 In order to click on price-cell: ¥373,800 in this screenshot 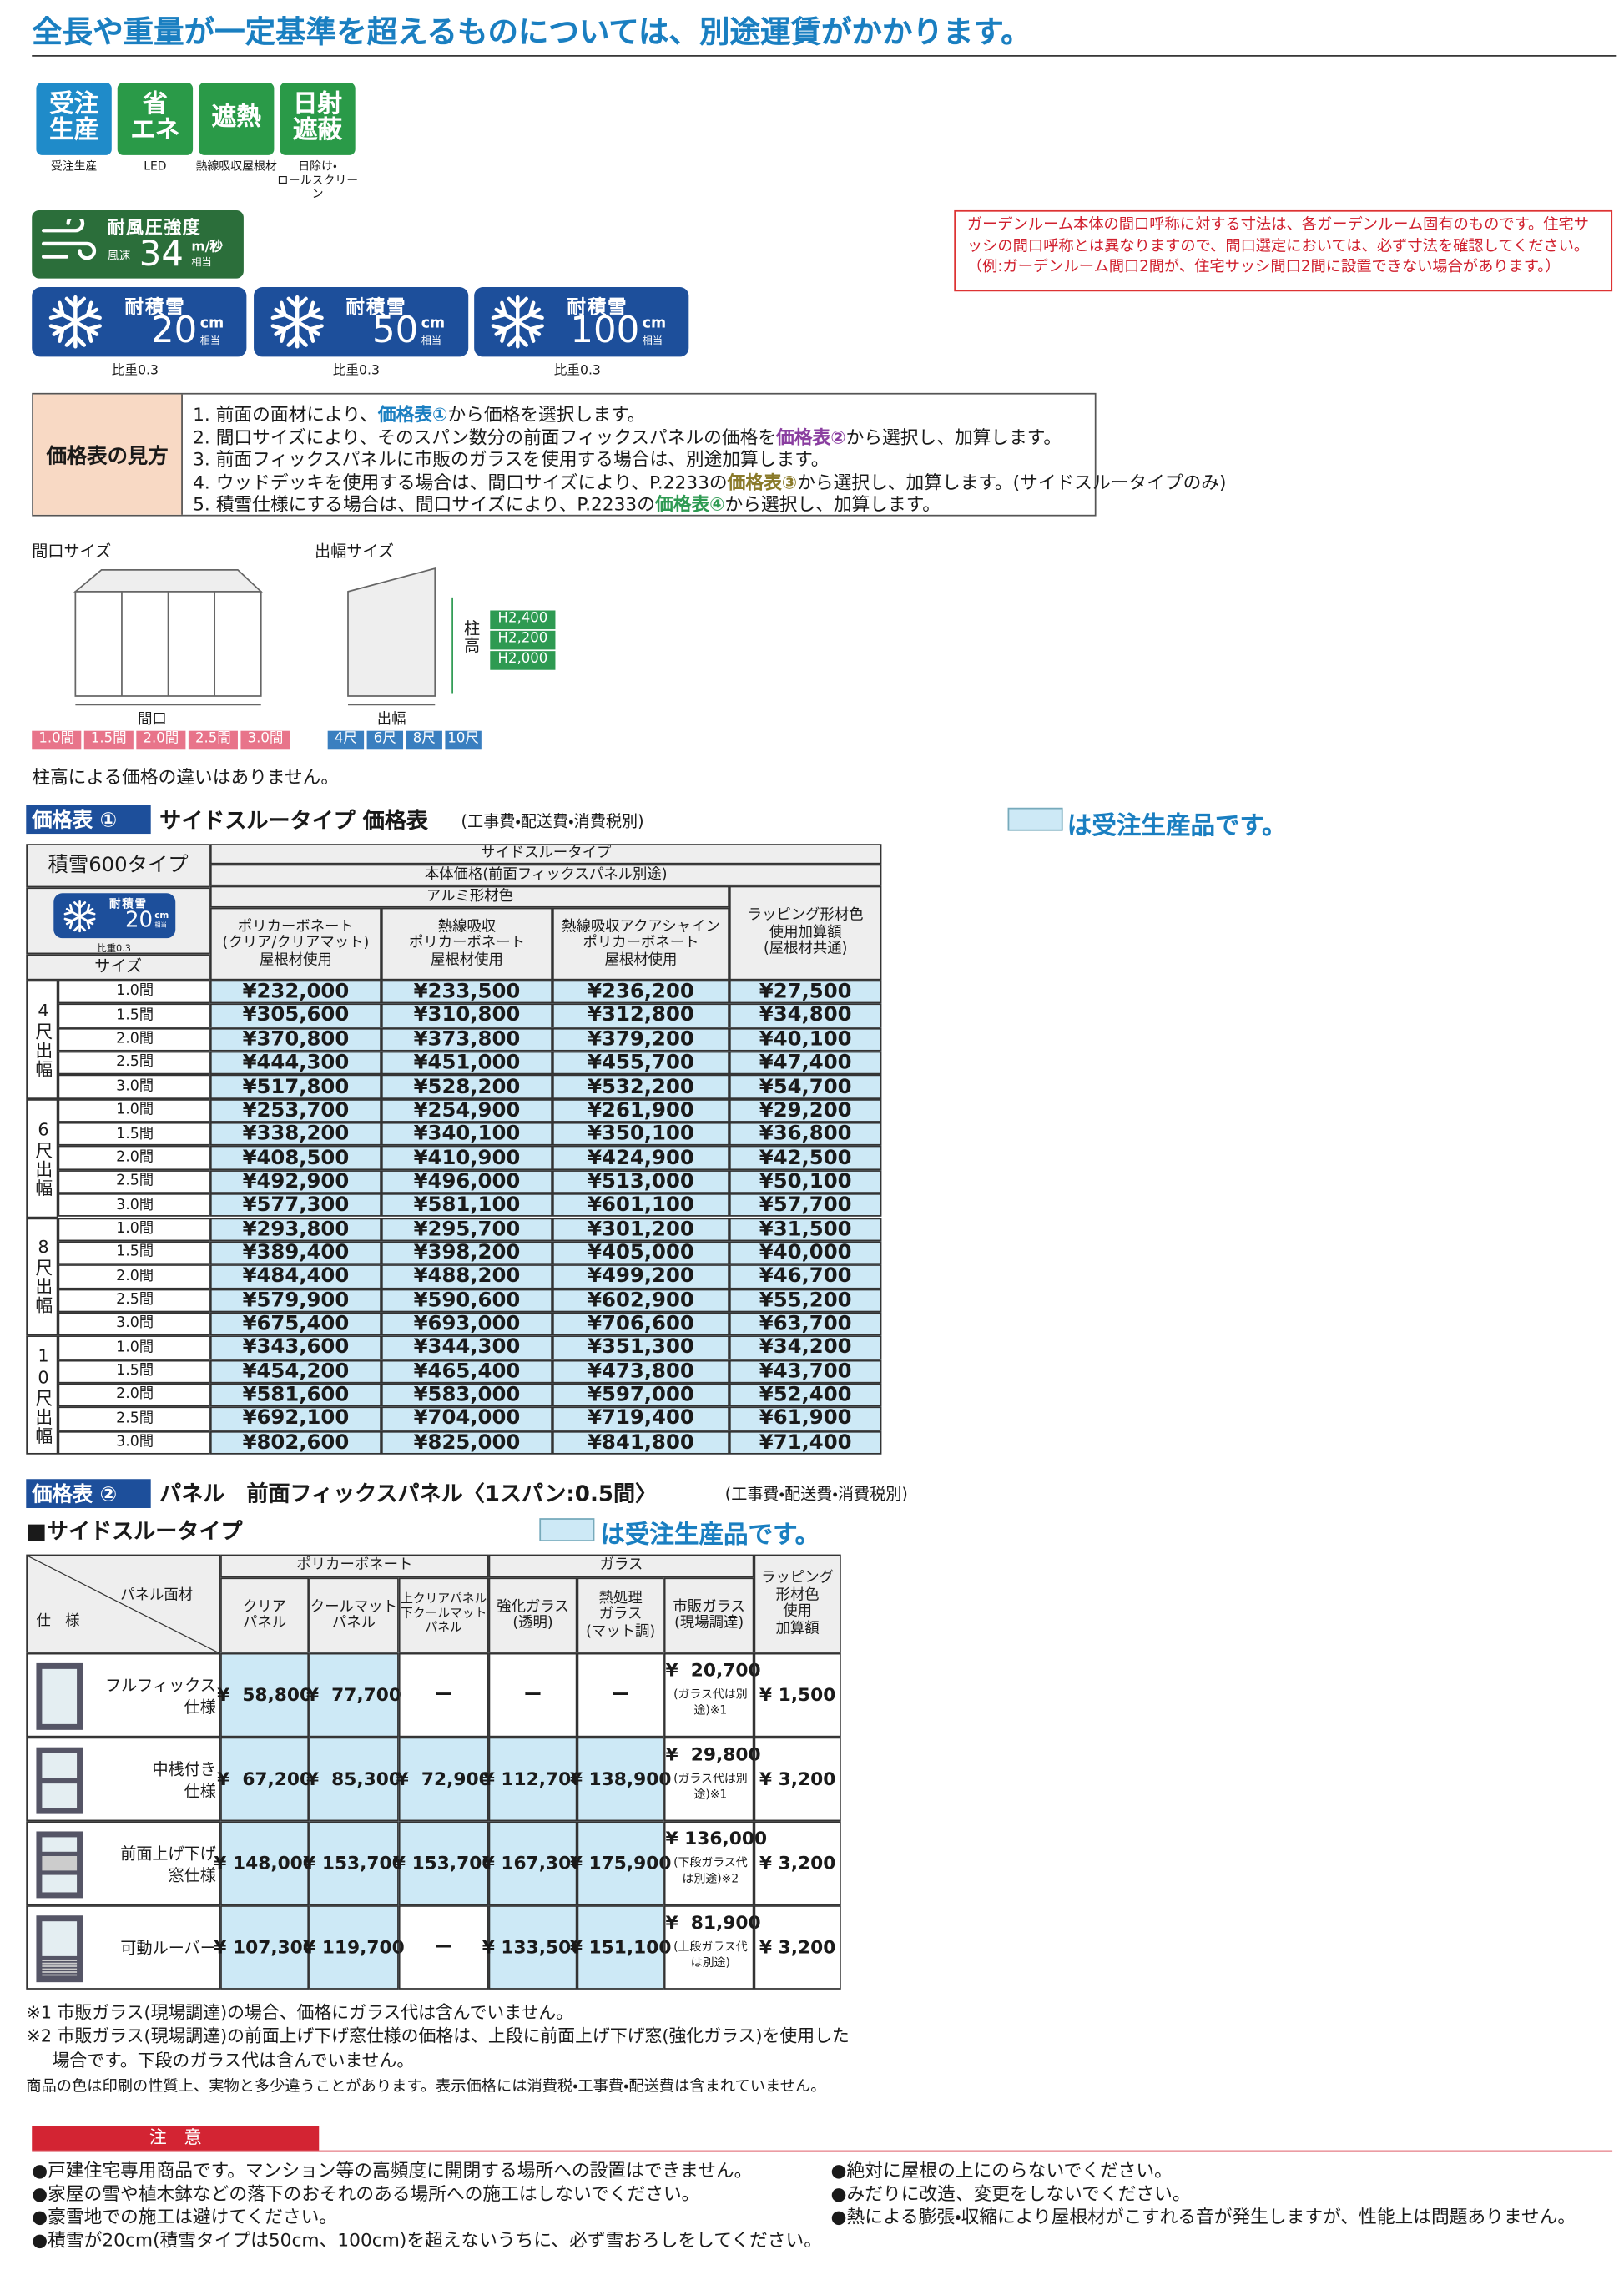, I will do `click(467, 1039)`.